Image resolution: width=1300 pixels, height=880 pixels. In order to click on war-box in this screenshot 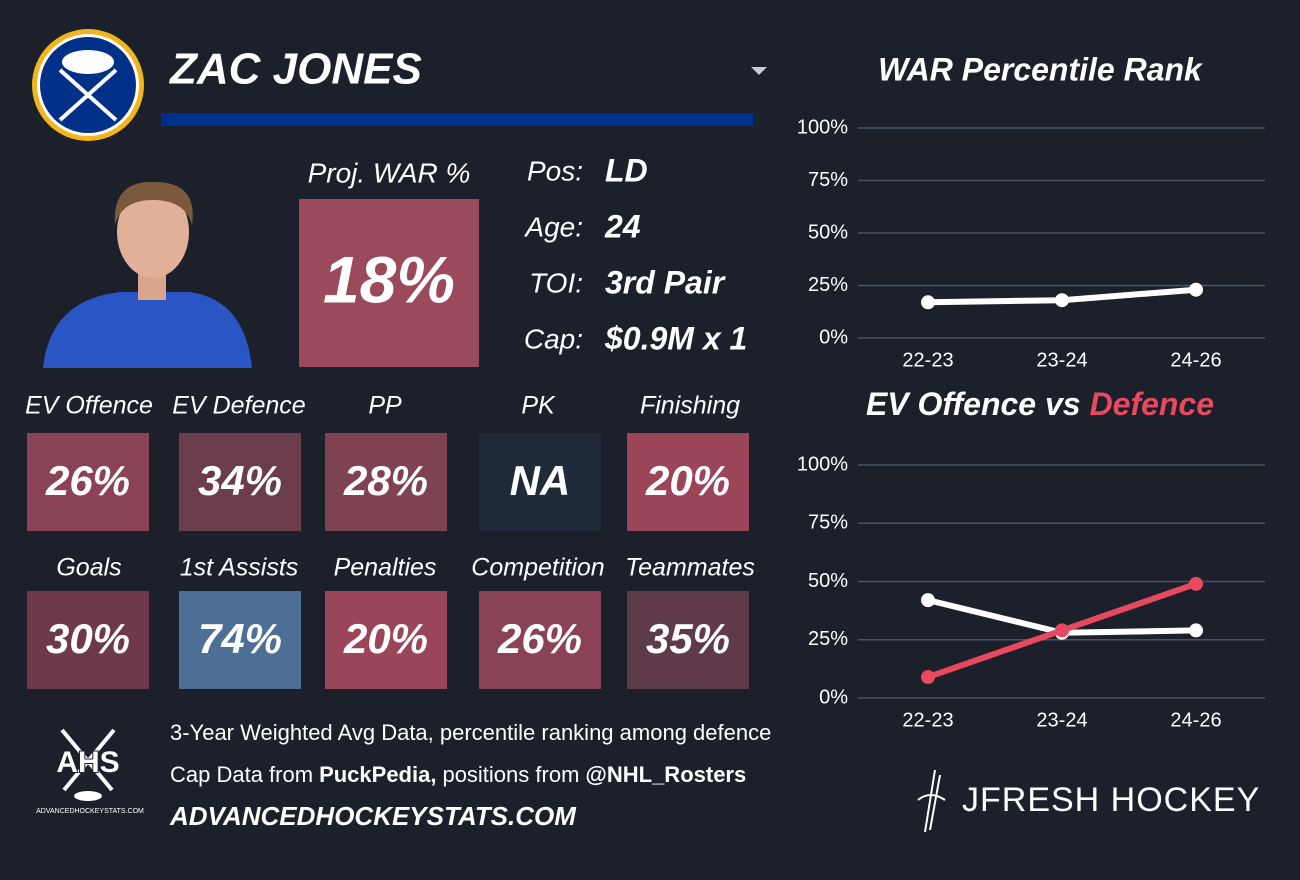, I will do `click(389, 283)`.